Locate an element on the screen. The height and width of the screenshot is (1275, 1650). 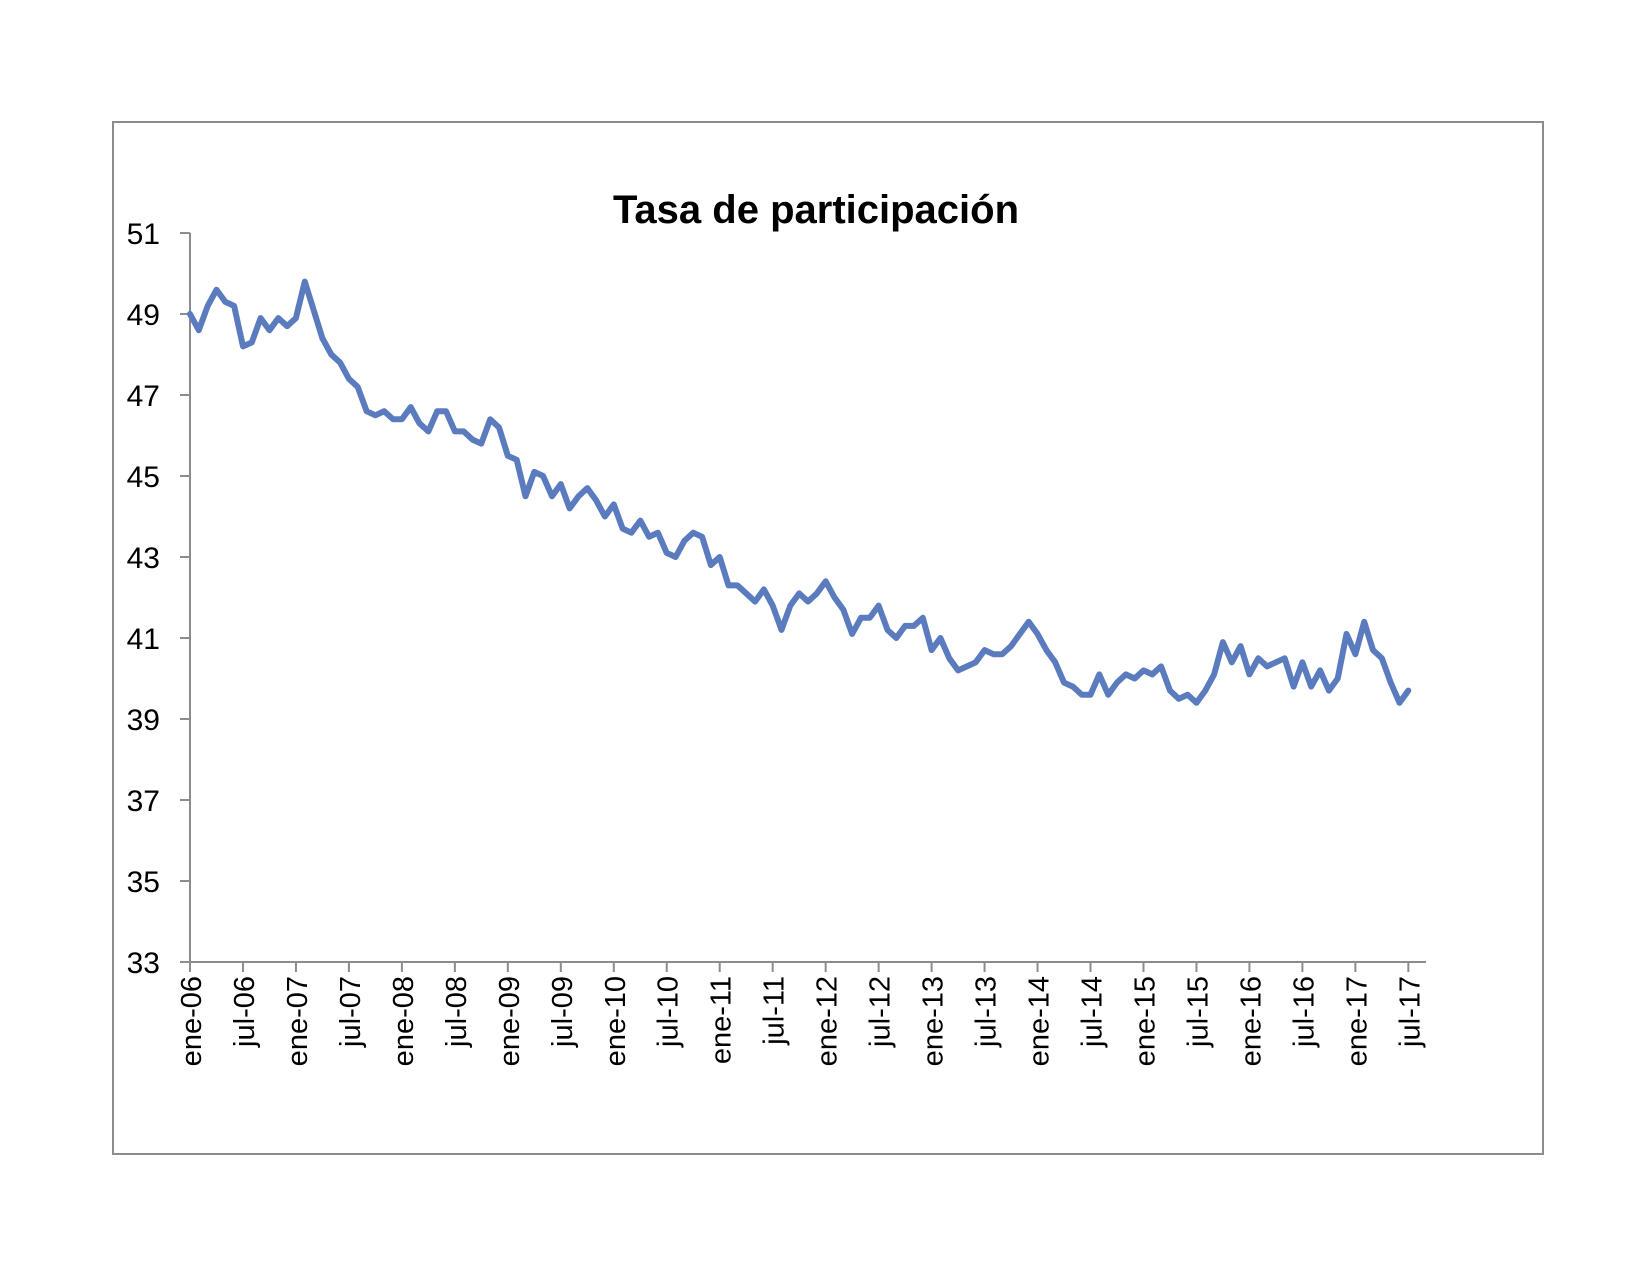
y-axis: 33 35 37 39 41 43 45 47 49 51 is located at coordinates (159, 599).